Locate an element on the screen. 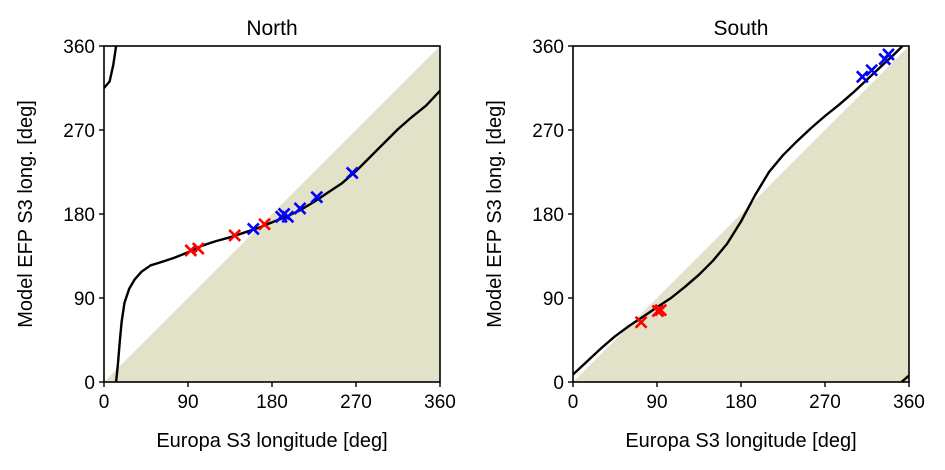 The height and width of the screenshot is (470, 945). marker-group is located at coordinates (271, 211).